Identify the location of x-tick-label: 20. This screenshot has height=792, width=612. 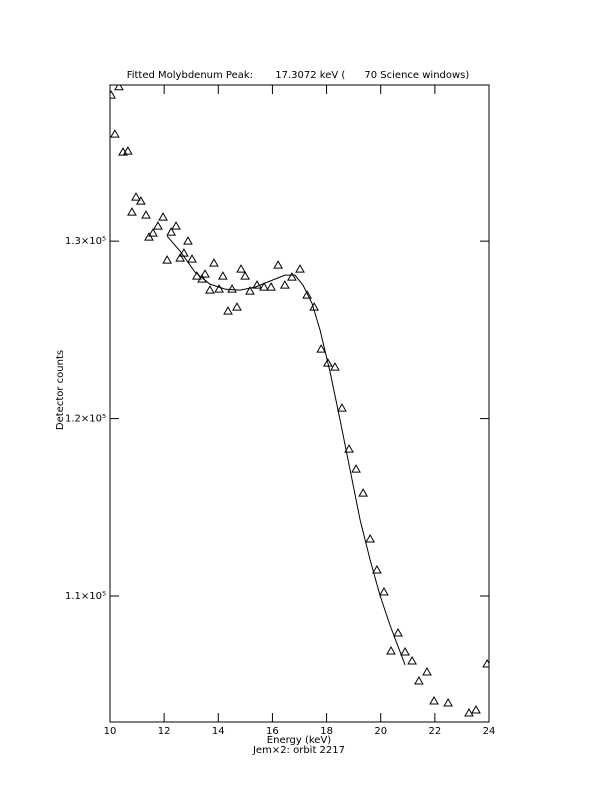
(380, 731).